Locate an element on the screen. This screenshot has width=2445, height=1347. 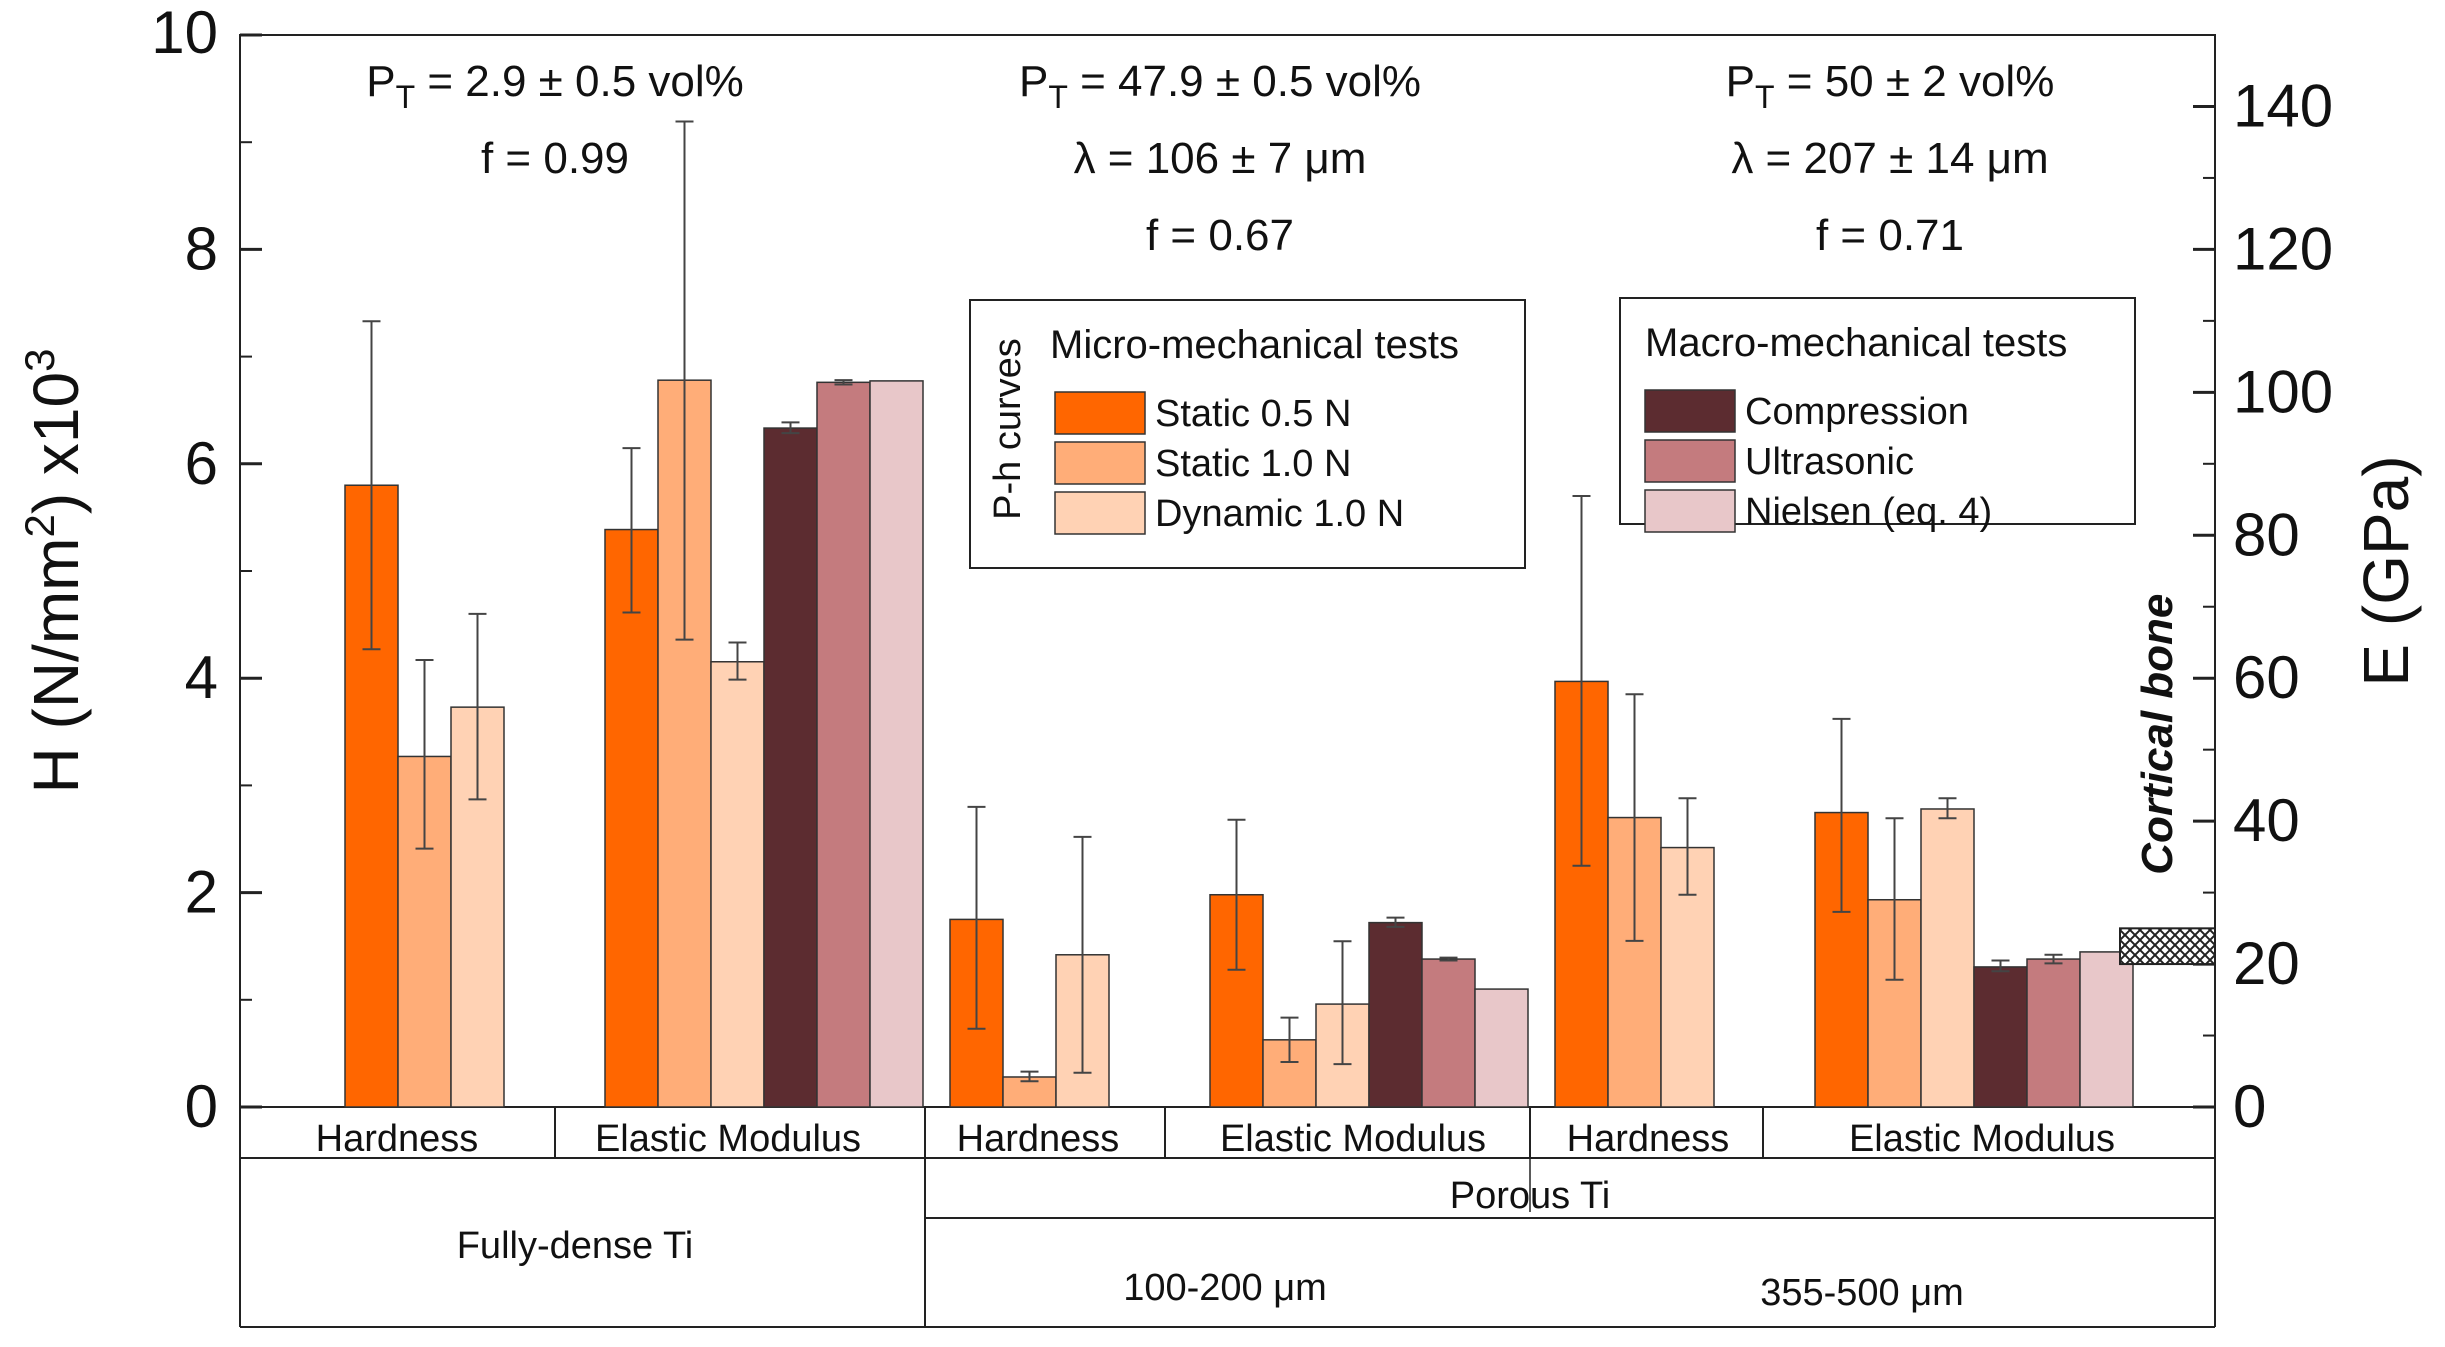
axis-title-superscript: 2 is located at coordinates (39, 525).